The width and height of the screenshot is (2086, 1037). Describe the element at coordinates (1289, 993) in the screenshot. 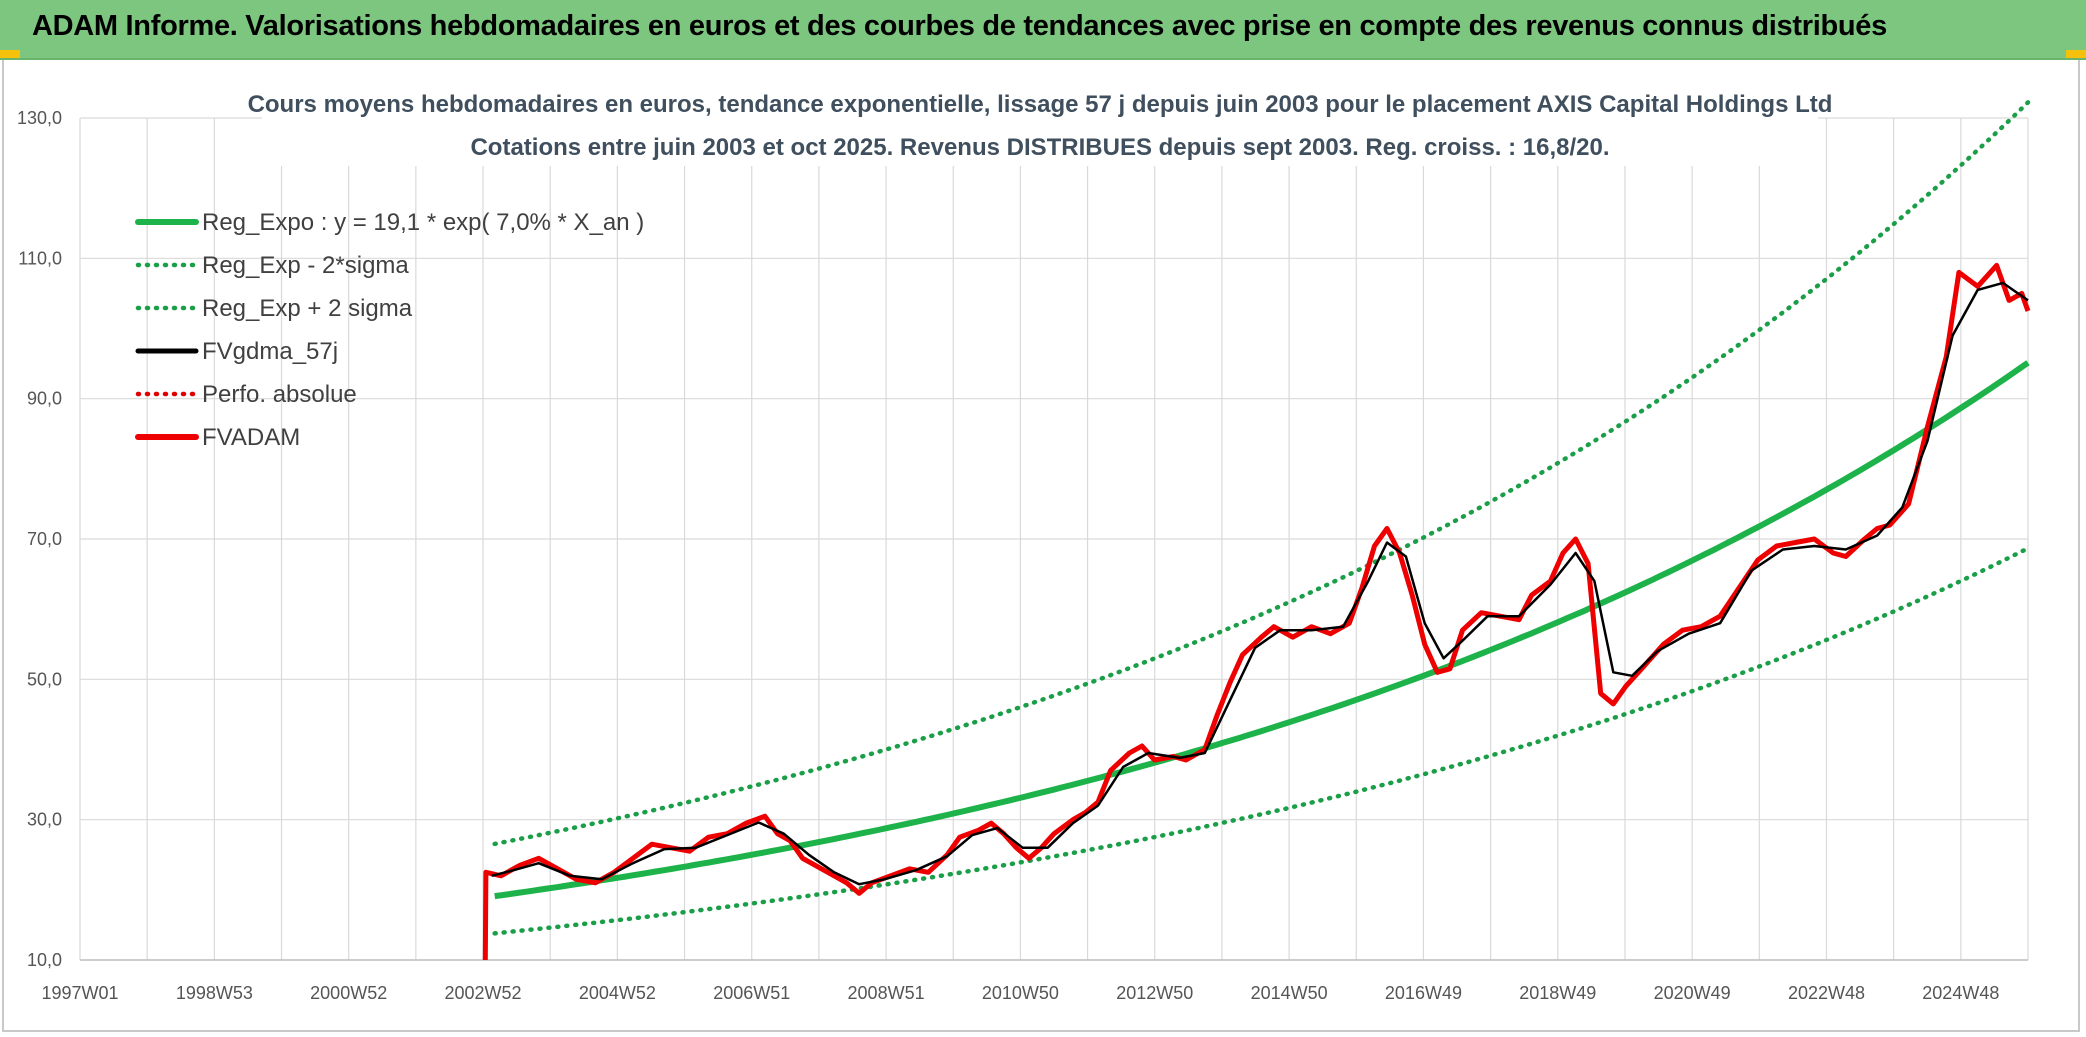

I see `x-tick-label: 2014W50` at that location.